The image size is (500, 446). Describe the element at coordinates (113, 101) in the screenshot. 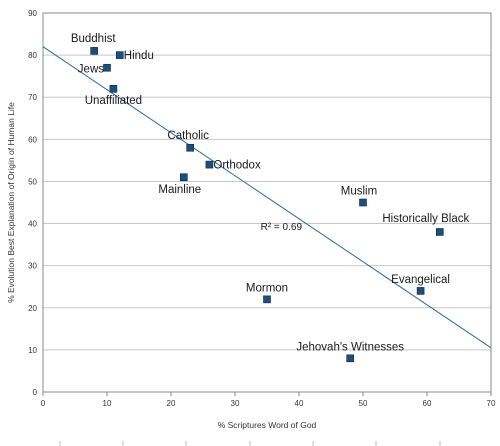

I see `point-label: Unaffiliated` at that location.